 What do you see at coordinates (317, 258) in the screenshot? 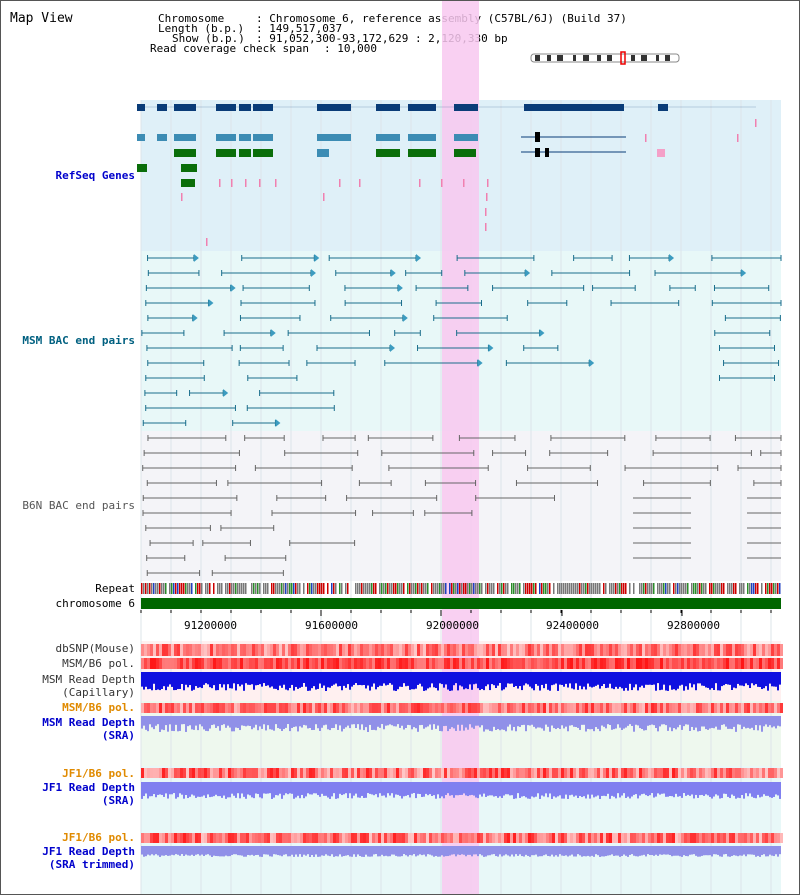
I see `msm-bac-arrow` at bounding box center [317, 258].